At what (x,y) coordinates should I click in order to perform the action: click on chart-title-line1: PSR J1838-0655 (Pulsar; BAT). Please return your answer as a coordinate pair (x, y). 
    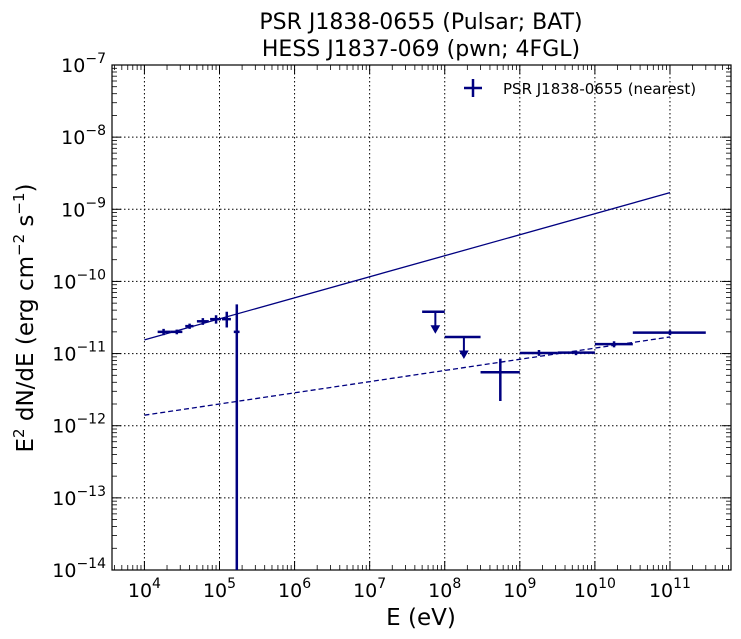
    Looking at the image, I should click on (420, 22).